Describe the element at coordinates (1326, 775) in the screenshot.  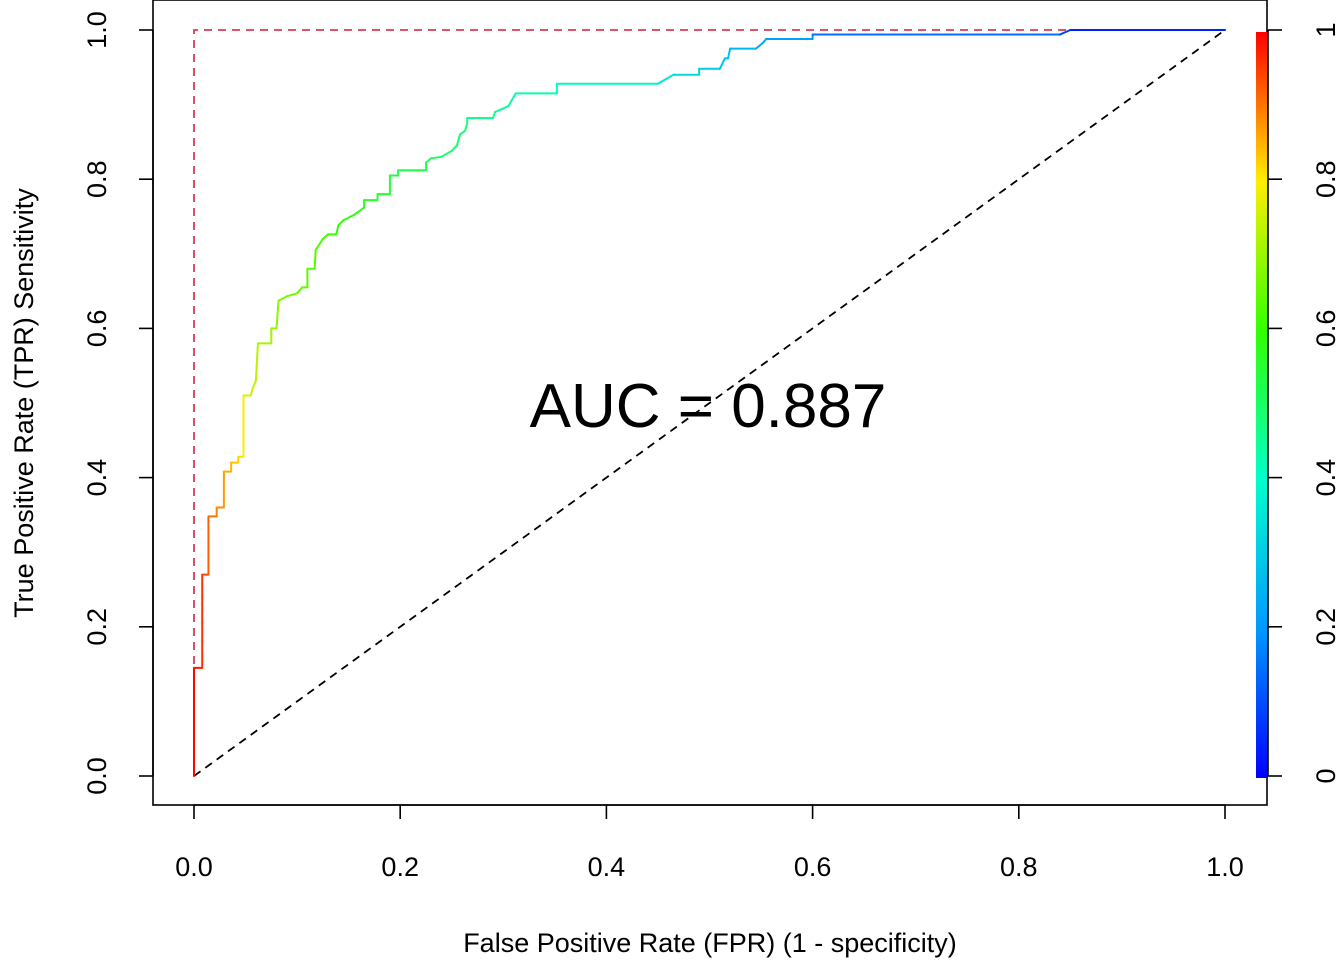
I see `colorbar-tick-label: 0` at that location.